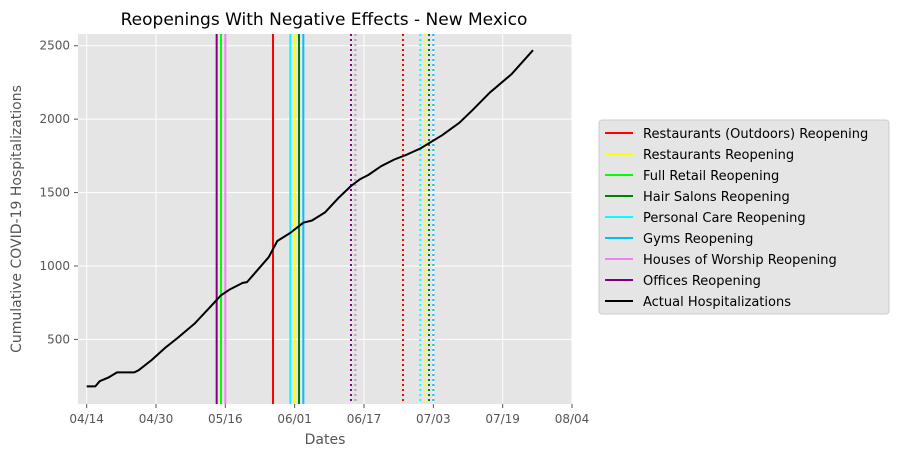 The image size is (899, 457). What do you see at coordinates (755, 134) in the screenshot?
I see `legend-label: Restaurants (Outdoors) Reopening` at bounding box center [755, 134].